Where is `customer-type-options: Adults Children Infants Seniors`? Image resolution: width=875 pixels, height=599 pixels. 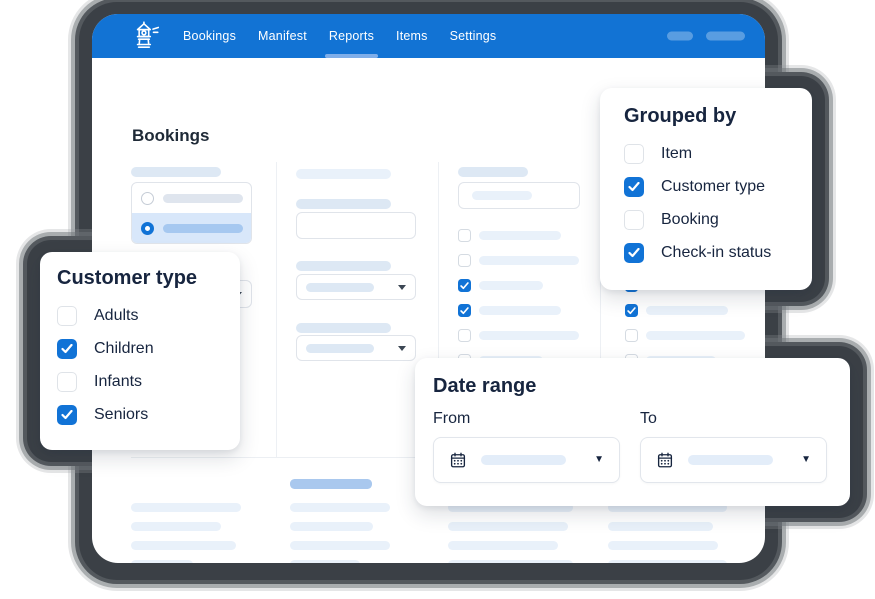
customer-type-options: Adults Children Infants Seniors is located at coordinates (140, 365).